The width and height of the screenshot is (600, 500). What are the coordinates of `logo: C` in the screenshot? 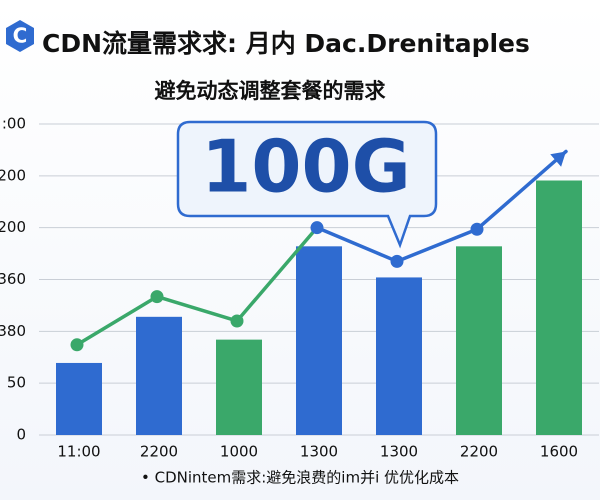 It's located at (20, 36).